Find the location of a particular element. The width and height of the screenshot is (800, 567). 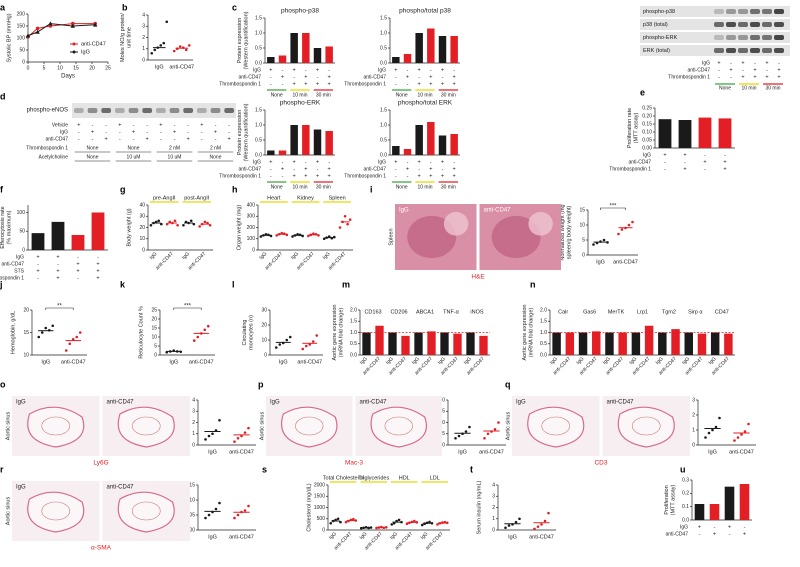

image-side-label: Aortic sinus is located at coordinates (8, 426).